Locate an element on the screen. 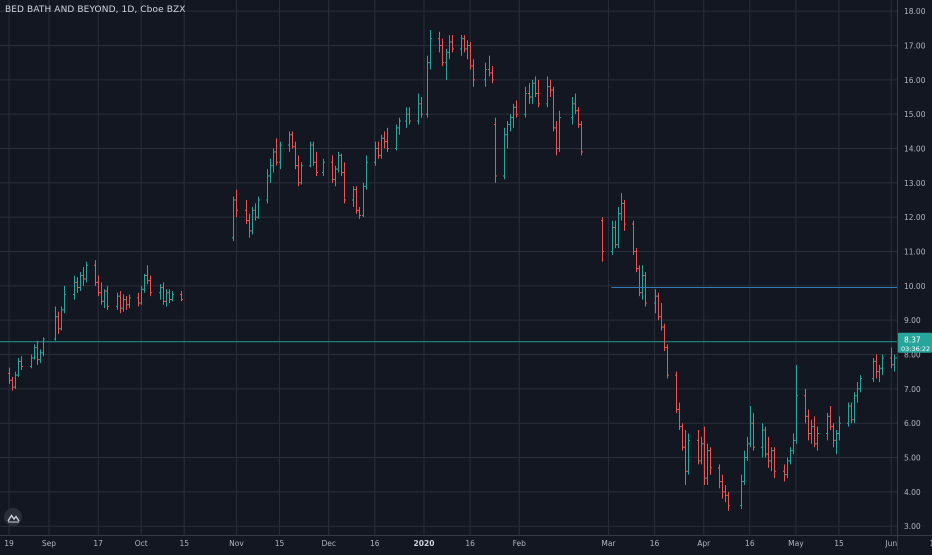  x-tick-label: Dec is located at coordinates (328, 543).